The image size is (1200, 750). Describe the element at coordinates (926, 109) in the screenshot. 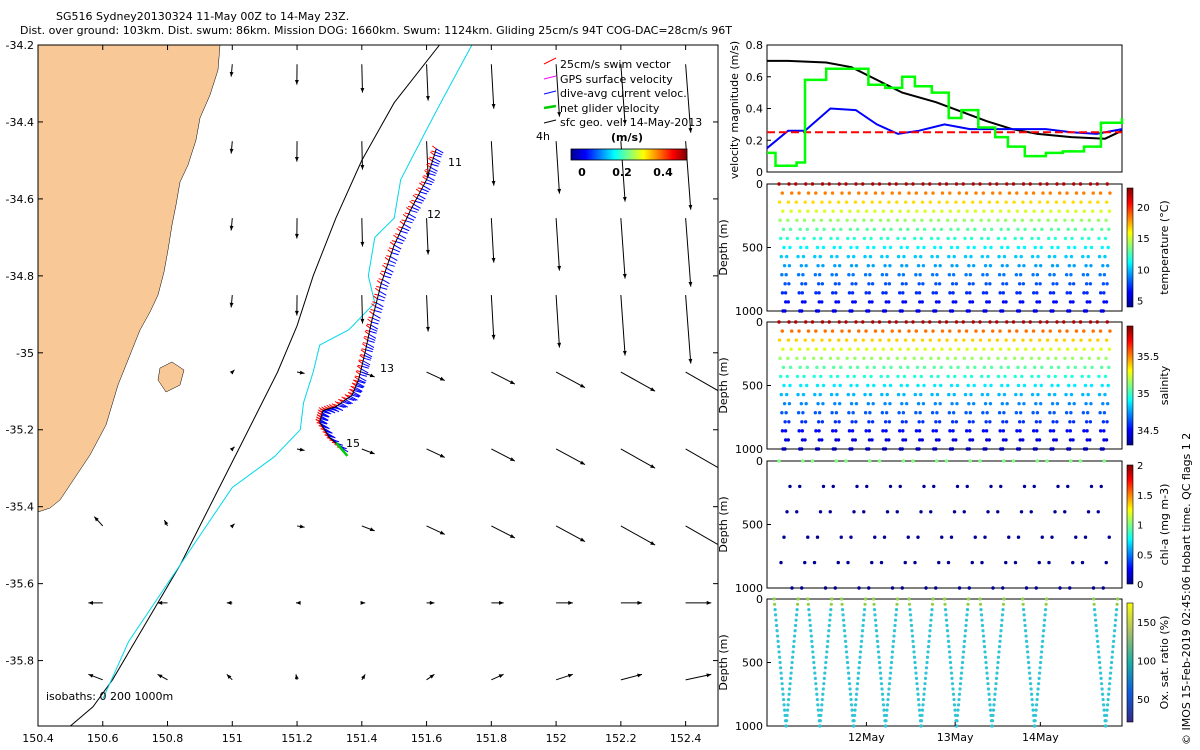

I see `velocity-panel: 00.20.40.60.8 velocity magnitude (m/s)` at that location.